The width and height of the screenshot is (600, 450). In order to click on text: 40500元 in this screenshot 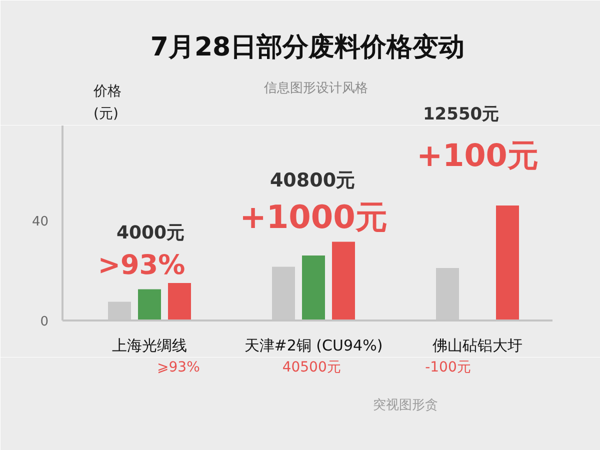, I will do `click(311, 368)`.